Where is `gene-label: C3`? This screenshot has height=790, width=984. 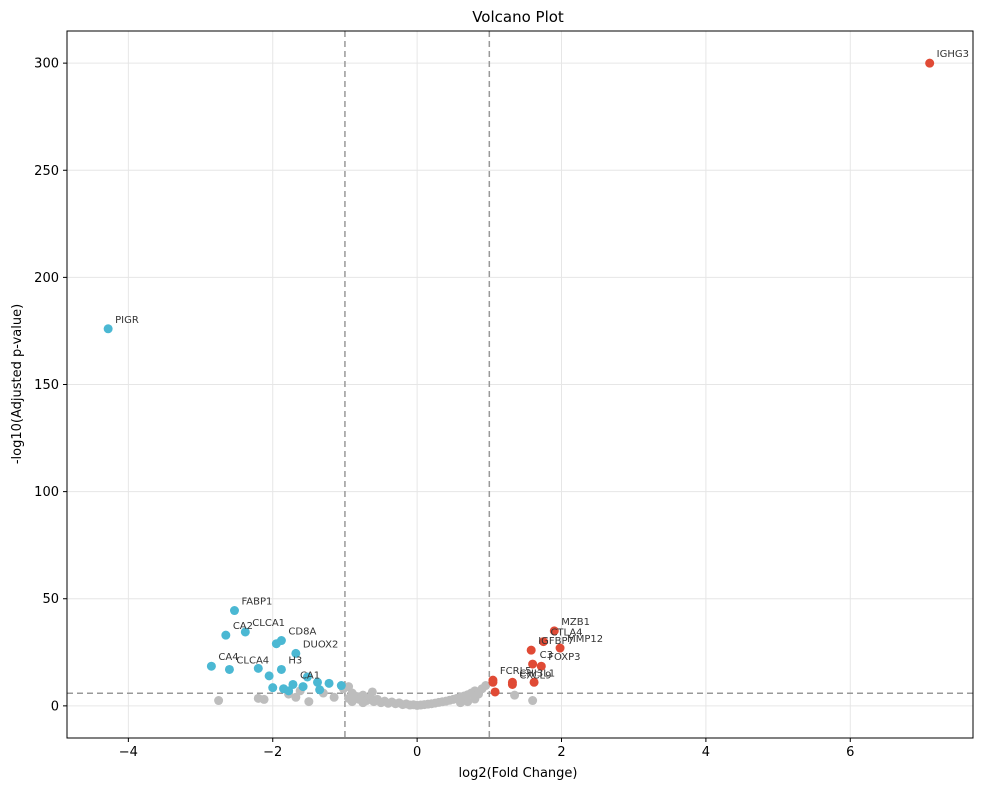
gene-label: C3 is located at coordinates (546, 655).